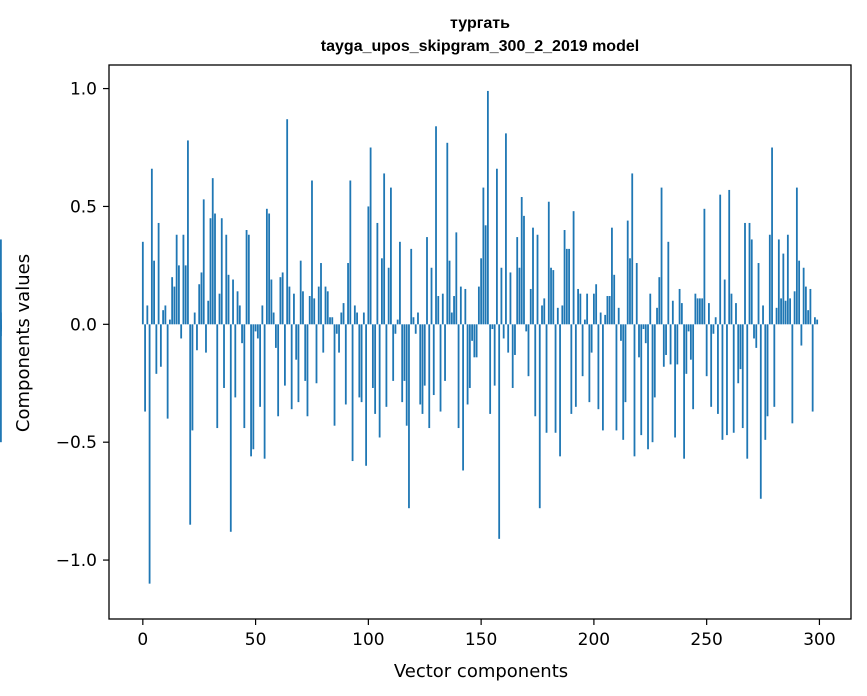 The image size is (867, 696). Describe the element at coordinates (142, 640) in the screenshot. I see `x-tick-label: 0` at that location.